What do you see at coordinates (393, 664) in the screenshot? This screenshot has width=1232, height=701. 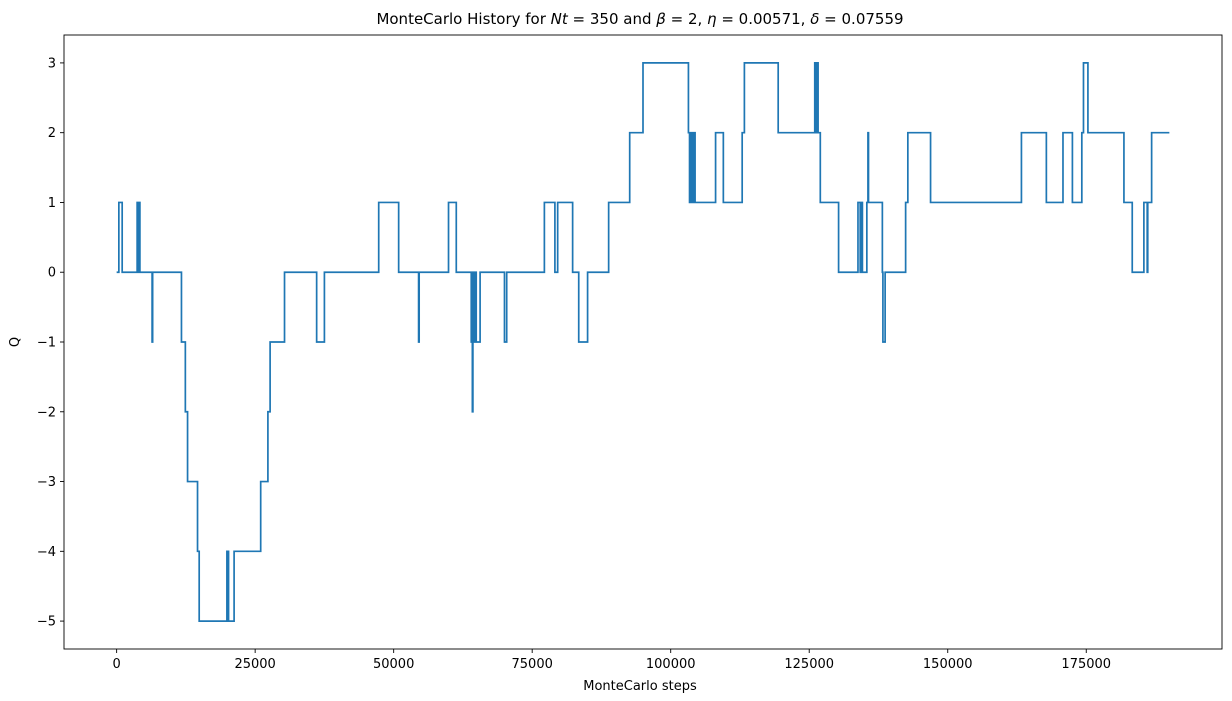 I see `x-tick-label: 50000` at bounding box center [393, 664].